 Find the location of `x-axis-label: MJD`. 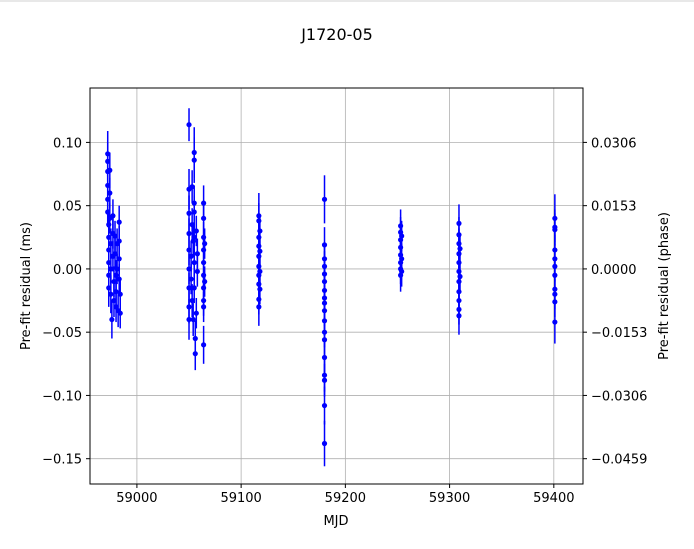

x-axis-label: MJD is located at coordinates (335, 521).